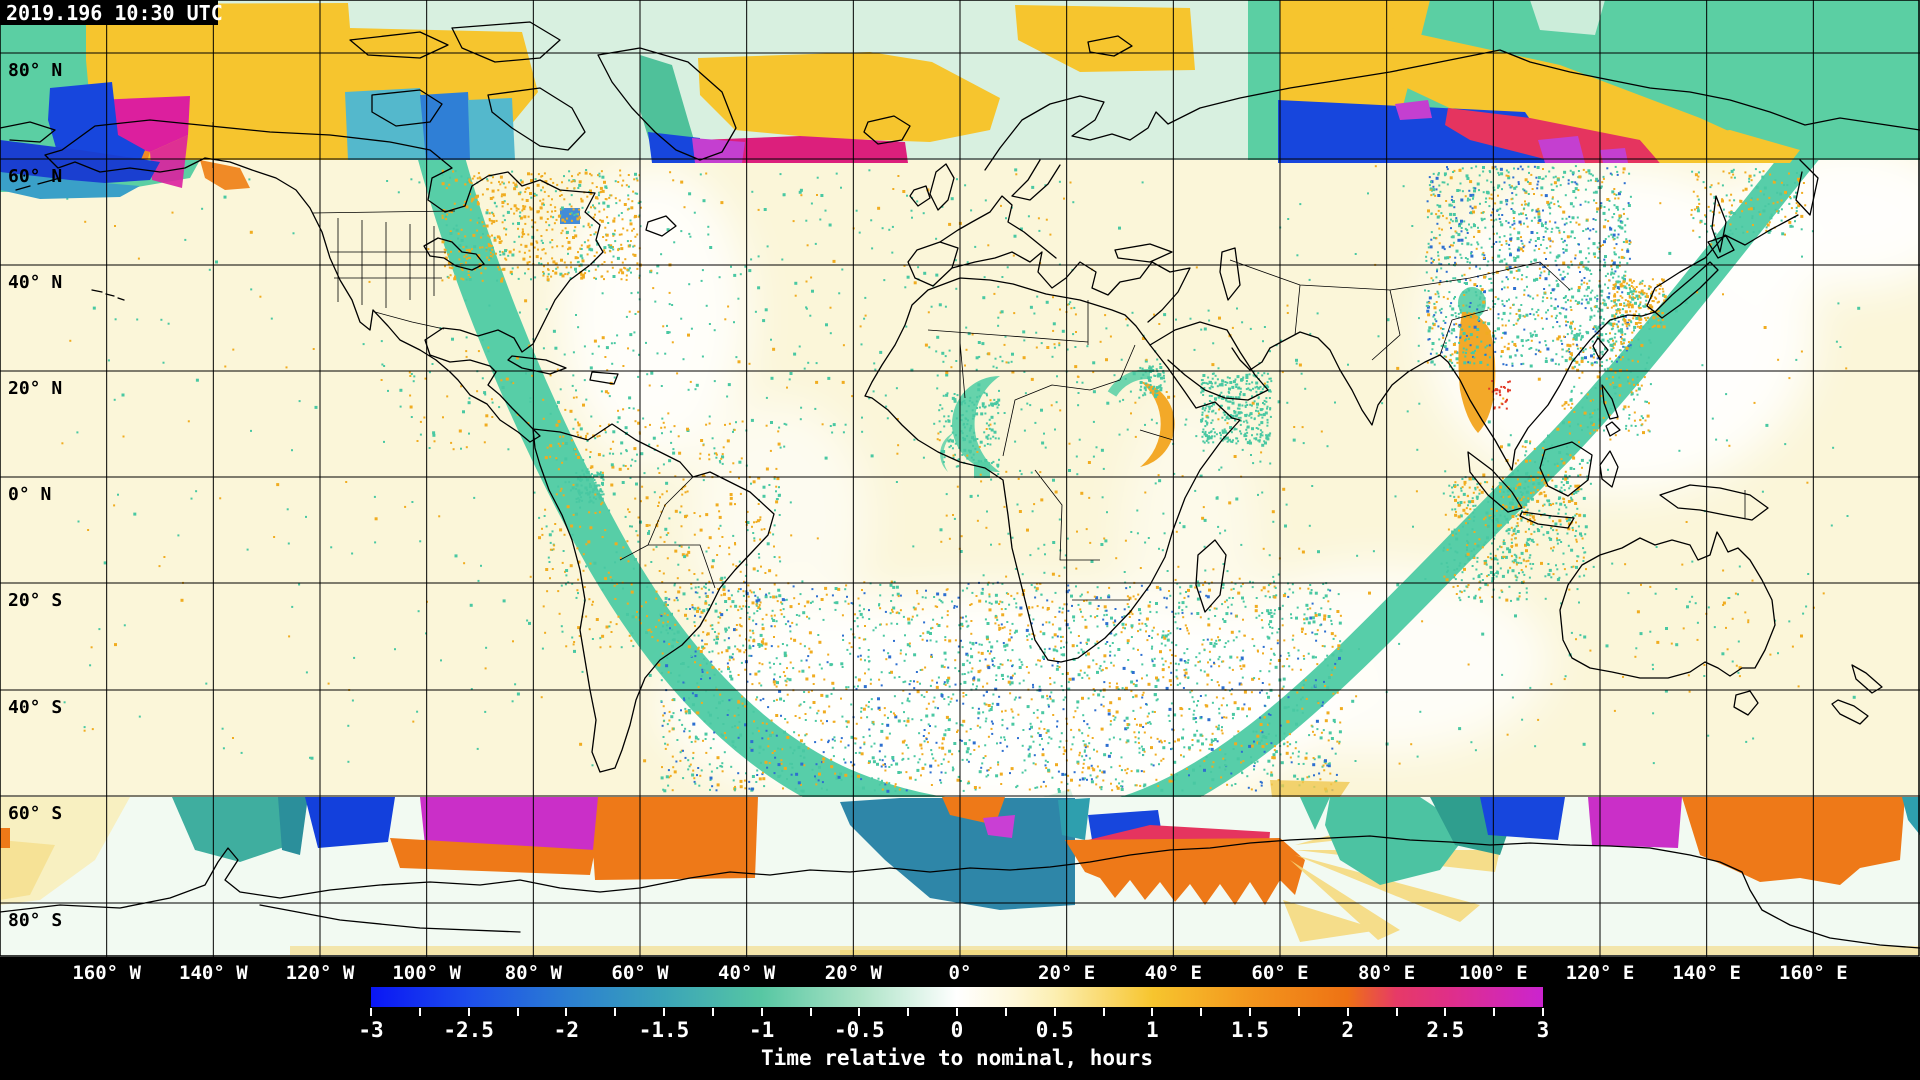 This screenshot has width=1920, height=1080. What do you see at coordinates (213, 973) in the screenshot?
I see `lon-label: 140° W` at bounding box center [213, 973].